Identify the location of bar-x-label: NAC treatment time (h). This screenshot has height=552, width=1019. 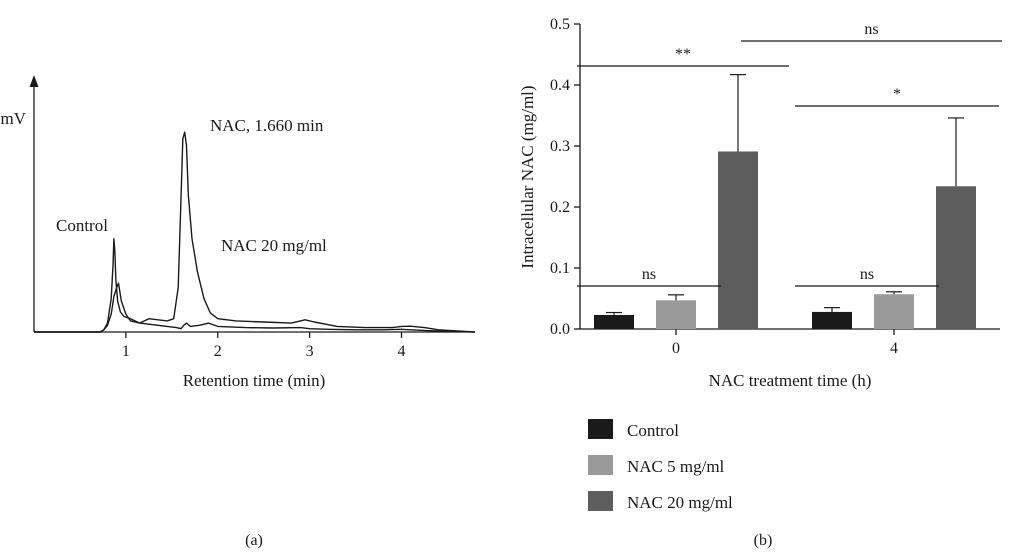
(790, 380).